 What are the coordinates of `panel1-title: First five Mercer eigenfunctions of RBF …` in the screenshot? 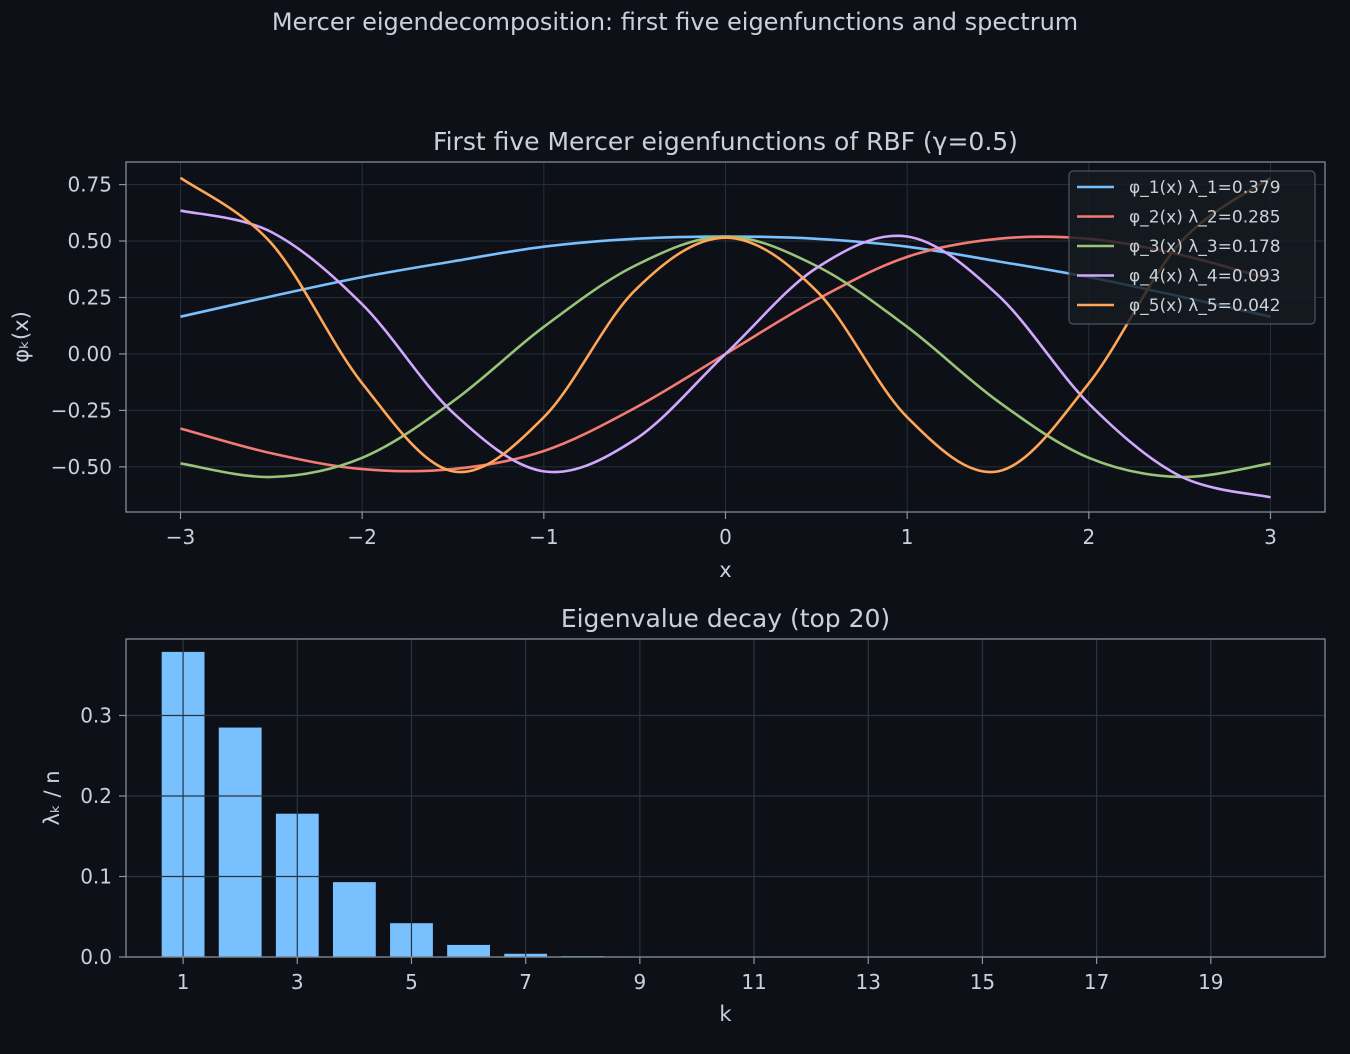 It's located at (725, 141).